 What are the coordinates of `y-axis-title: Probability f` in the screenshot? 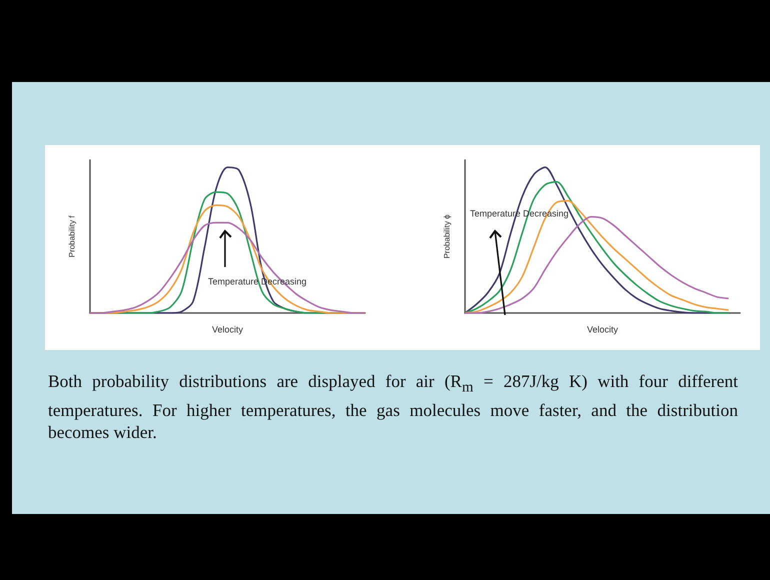 It's located at (72, 236).